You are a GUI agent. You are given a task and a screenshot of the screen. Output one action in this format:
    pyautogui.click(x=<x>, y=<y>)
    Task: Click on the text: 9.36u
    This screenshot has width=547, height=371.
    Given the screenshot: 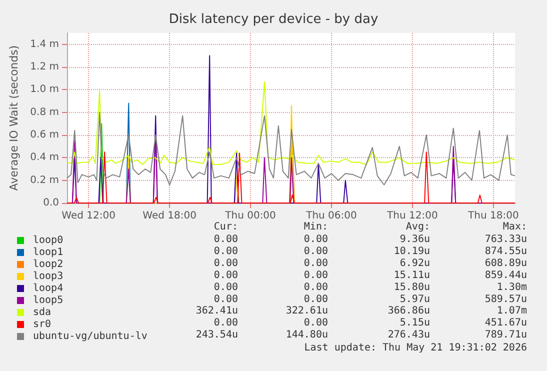 What is the action you would take?
    pyautogui.click(x=415, y=239)
    